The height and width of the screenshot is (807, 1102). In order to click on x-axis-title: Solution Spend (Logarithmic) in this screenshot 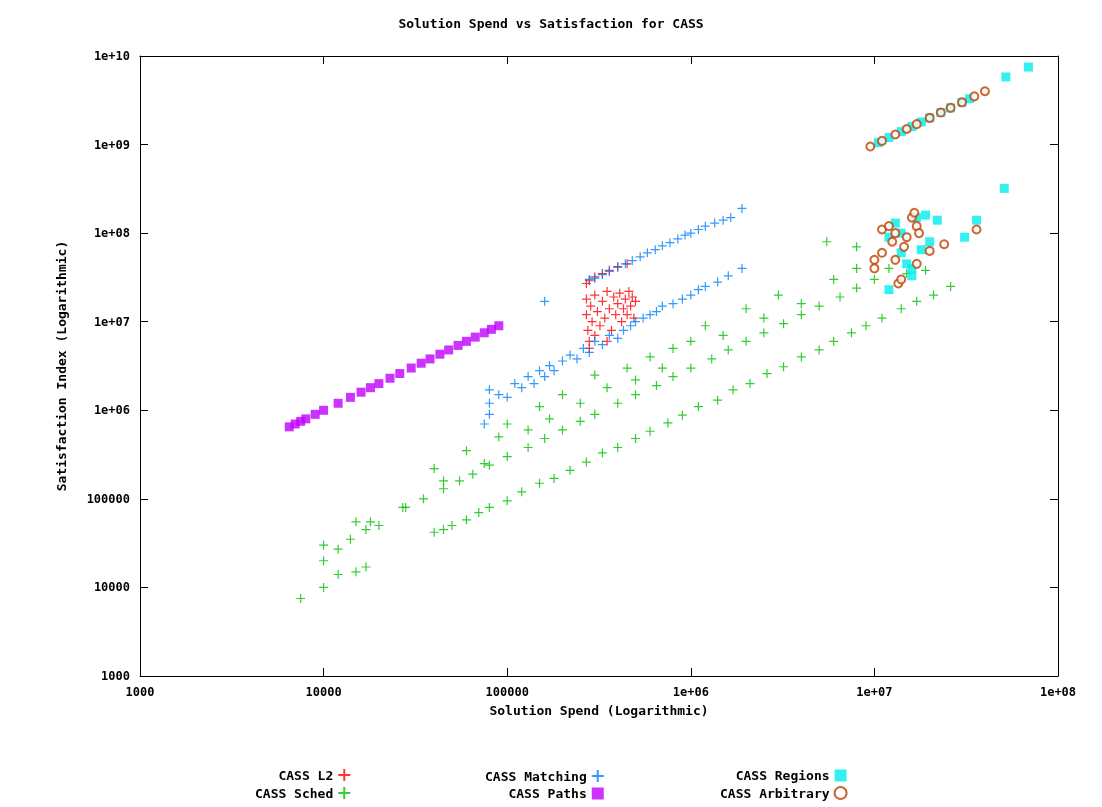, I will do `click(599, 710)`.